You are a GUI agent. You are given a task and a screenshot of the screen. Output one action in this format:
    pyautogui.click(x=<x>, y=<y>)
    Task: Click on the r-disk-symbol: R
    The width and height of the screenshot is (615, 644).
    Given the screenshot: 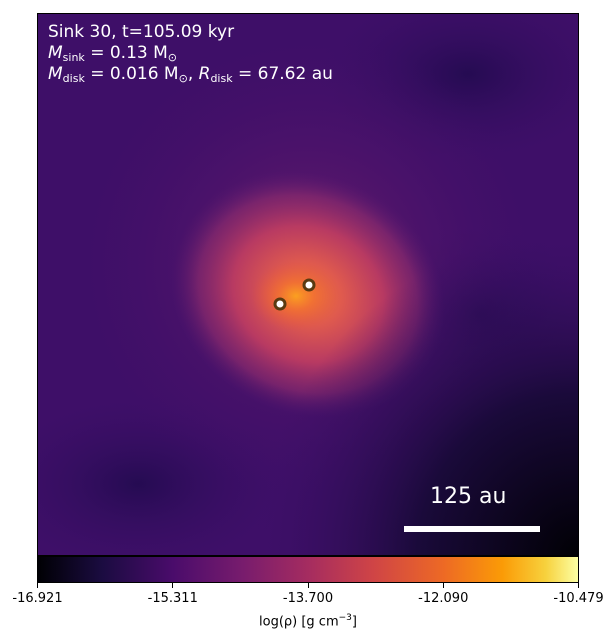 What is the action you would take?
    pyautogui.click(x=204, y=74)
    